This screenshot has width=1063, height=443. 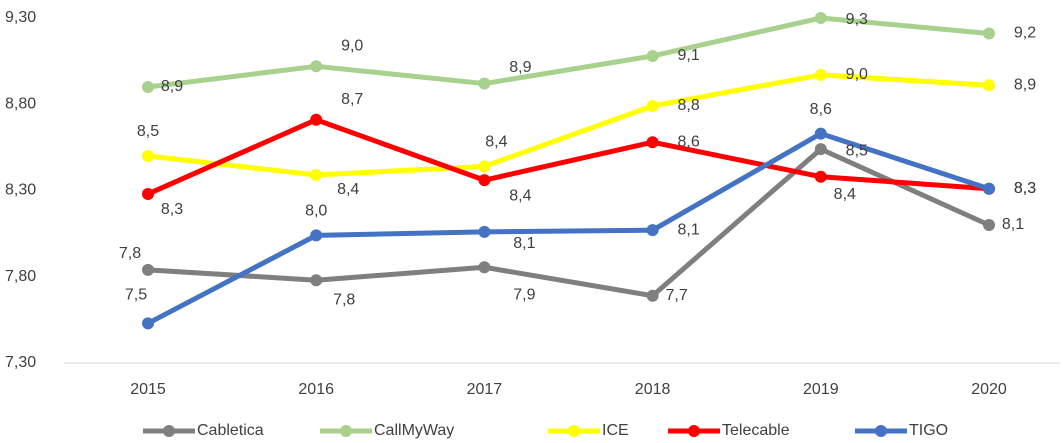 What do you see at coordinates (821, 389) in the screenshot?
I see `x-tick-label: 2019` at bounding box center [821, 389].